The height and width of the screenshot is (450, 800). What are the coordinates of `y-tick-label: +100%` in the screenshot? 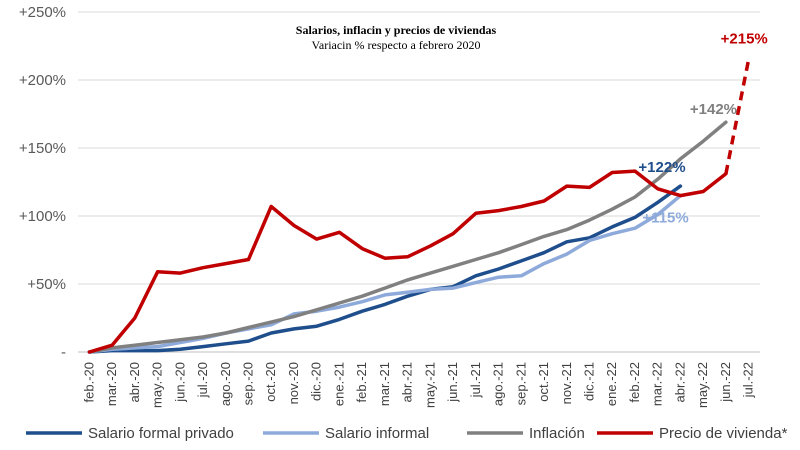 It's located at (42, 216).